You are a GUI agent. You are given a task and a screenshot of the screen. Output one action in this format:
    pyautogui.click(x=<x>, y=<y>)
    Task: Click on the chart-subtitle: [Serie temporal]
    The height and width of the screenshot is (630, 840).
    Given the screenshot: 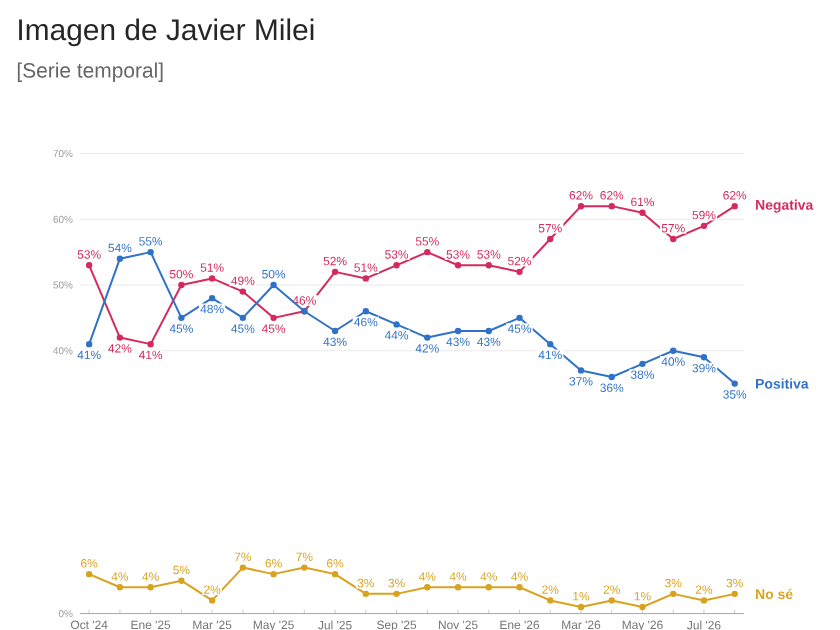 What is the action you would take?
    pyautogui.click(x=90, y=72)
    